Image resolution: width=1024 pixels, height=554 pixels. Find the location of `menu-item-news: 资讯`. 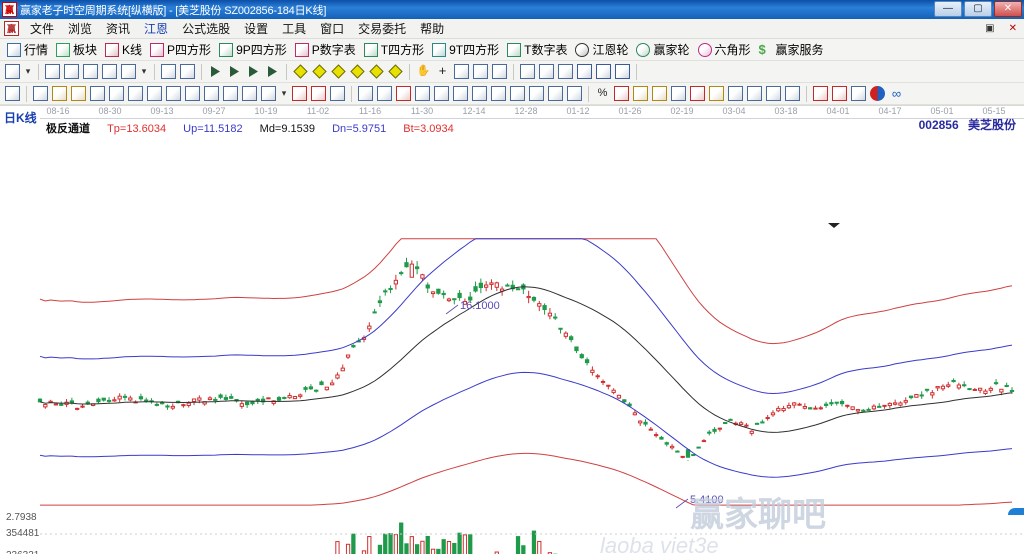

menu-item-news: 资讯 is located at coordinates (118, 29).